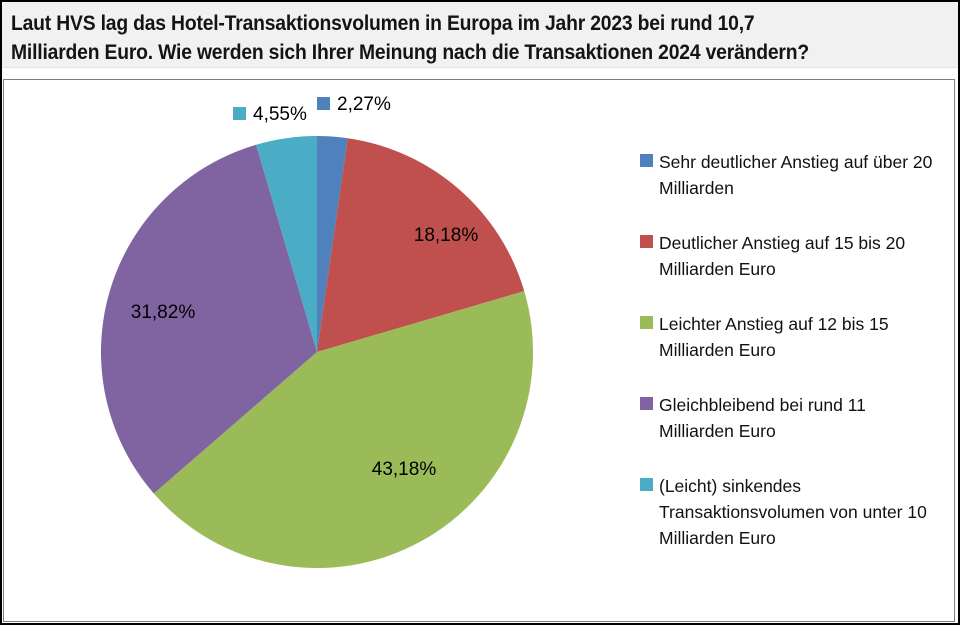 The height and width of the screenshot is (625, 960). What do you see at coordinates (364, 104) in the screenshot?
I see `data-label-value: 2,27%` at bounding box center [364, 104].